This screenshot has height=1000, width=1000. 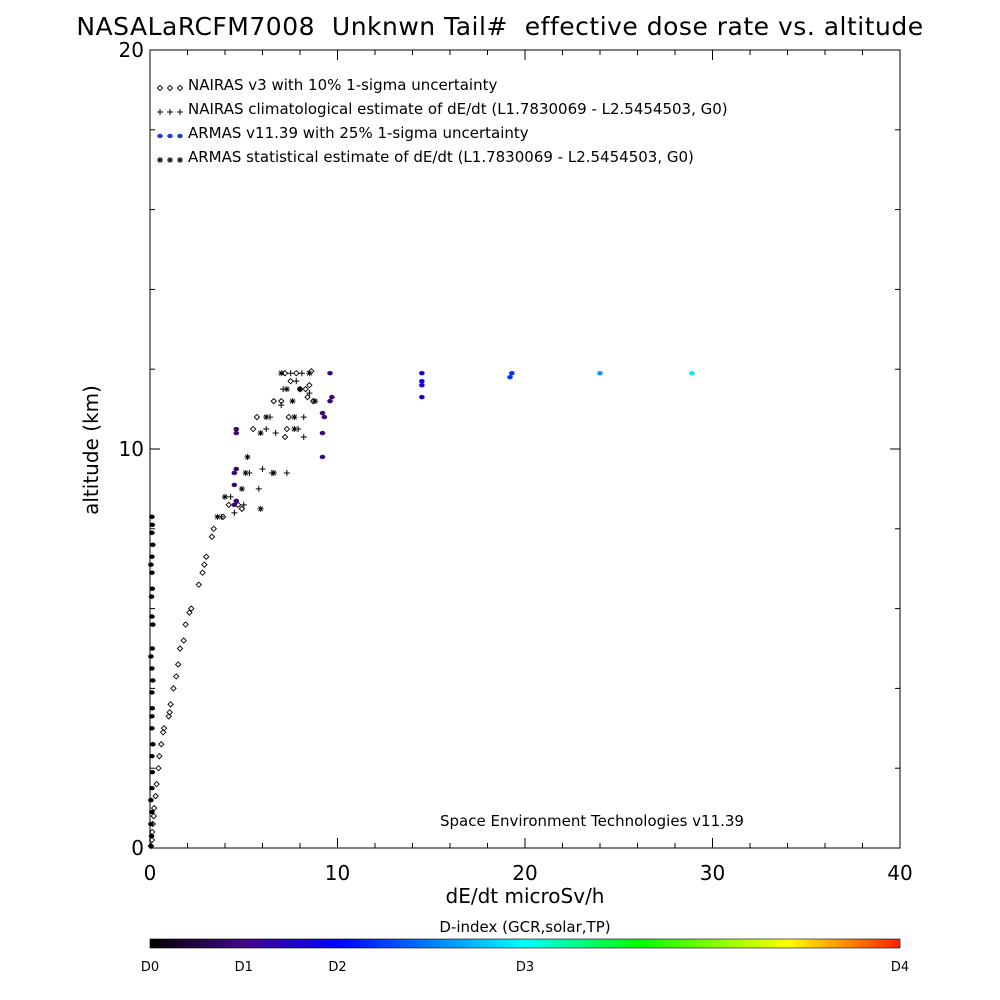 I want to click on x-tick-label: 20, so click(x=524, y=873).